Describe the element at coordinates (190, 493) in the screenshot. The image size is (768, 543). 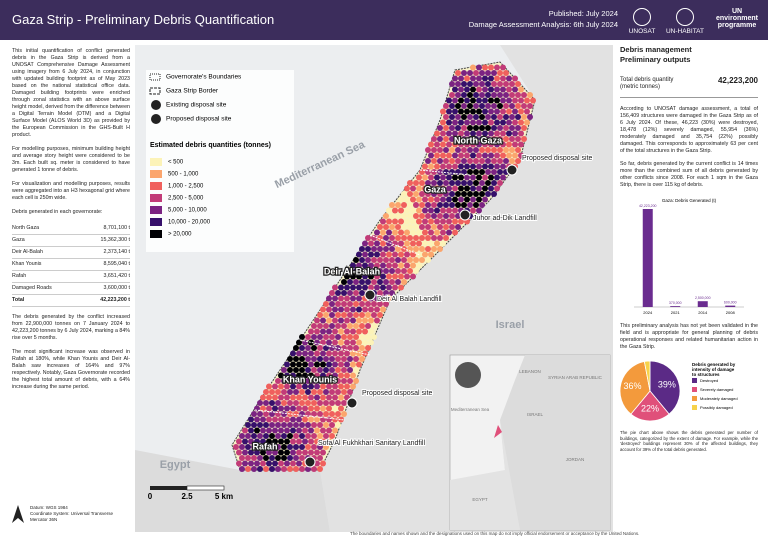
I see `scale-bar: 0 2.5 5 km` at that location.